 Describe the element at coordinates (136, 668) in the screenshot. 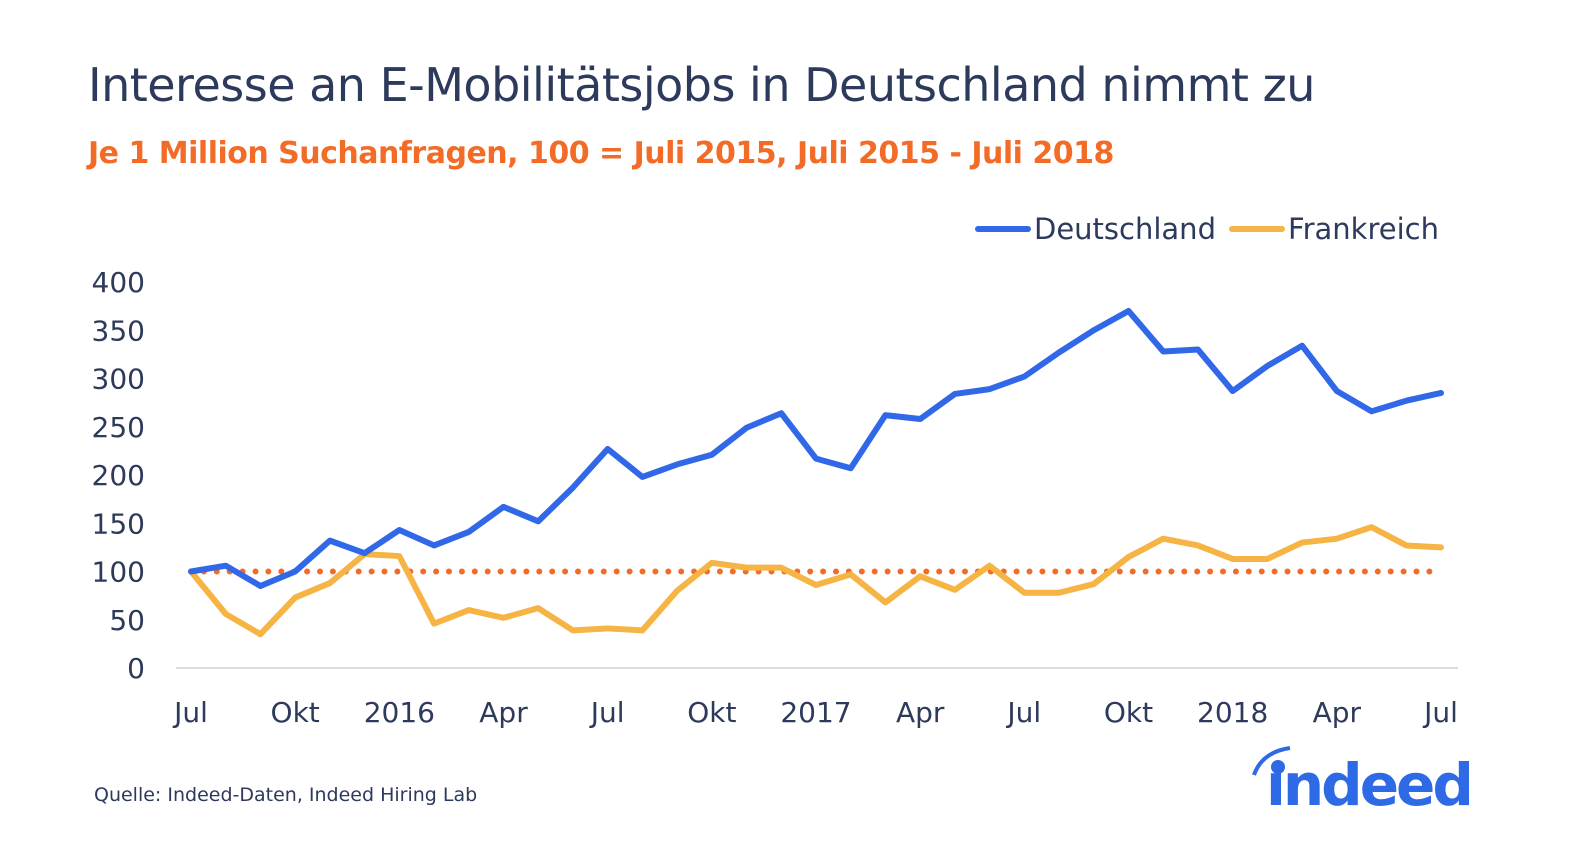

I see `y-tick-label: 0` at that location.